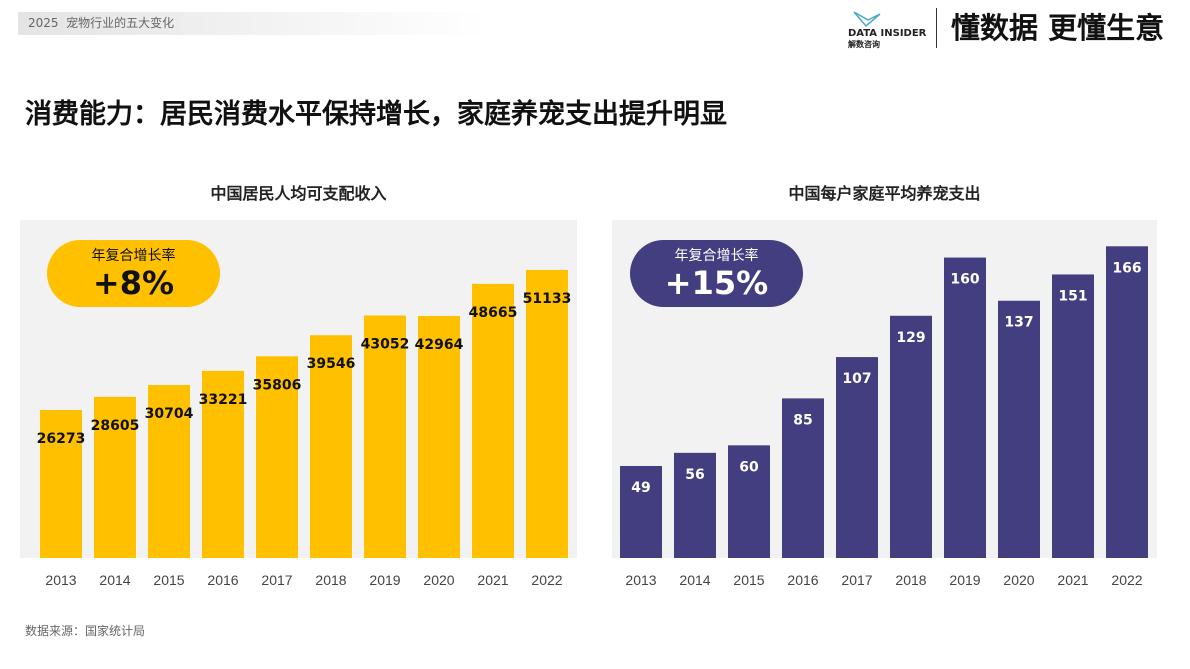  What do you see at coordinates (640, 488) in the screenshot?
I see `data-label: 49` at bounding box center [640, 488].